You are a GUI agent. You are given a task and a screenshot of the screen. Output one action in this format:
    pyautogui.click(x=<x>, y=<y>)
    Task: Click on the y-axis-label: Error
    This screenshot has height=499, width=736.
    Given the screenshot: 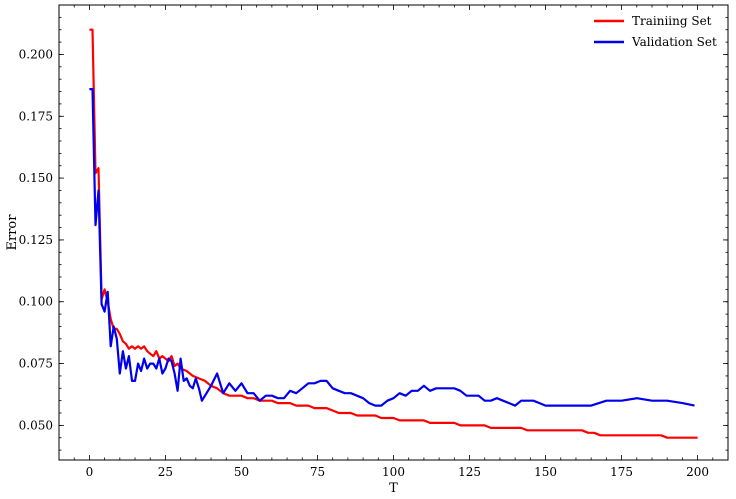 What is the action you would take?
    pyautogui.click(x=12, y=232)
    